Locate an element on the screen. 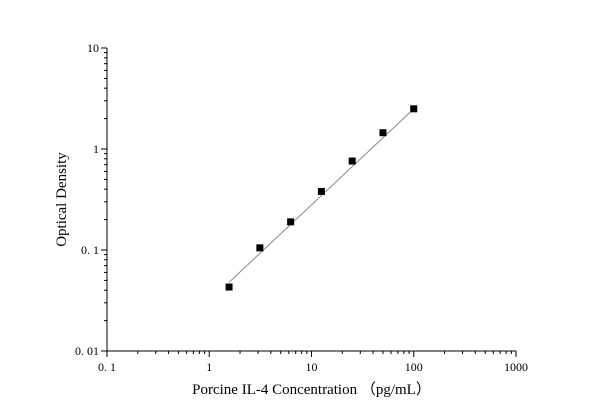  data-points is located at coordinates (321, 198).